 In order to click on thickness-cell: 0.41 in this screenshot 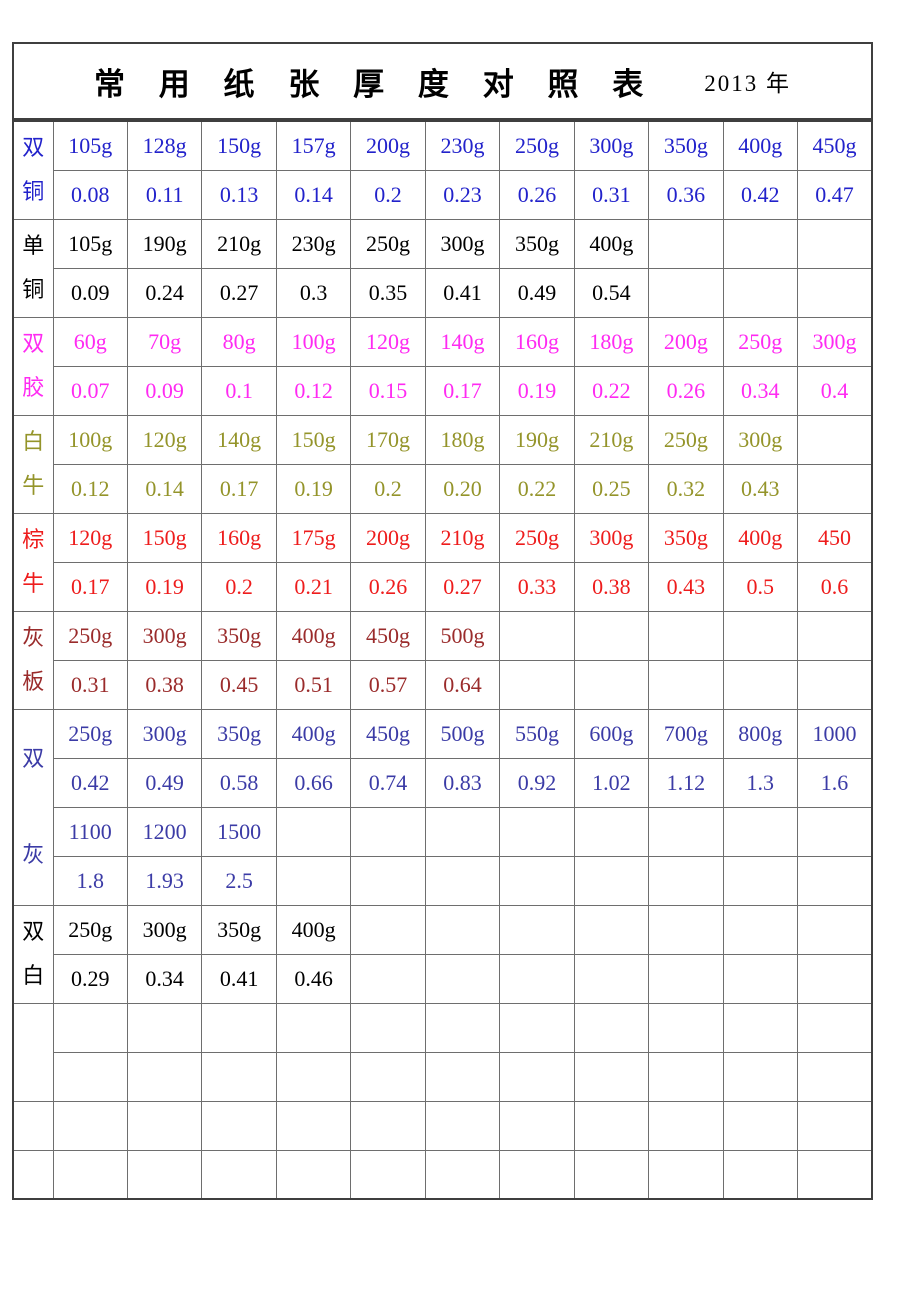, I will do `click(239, 978)`.